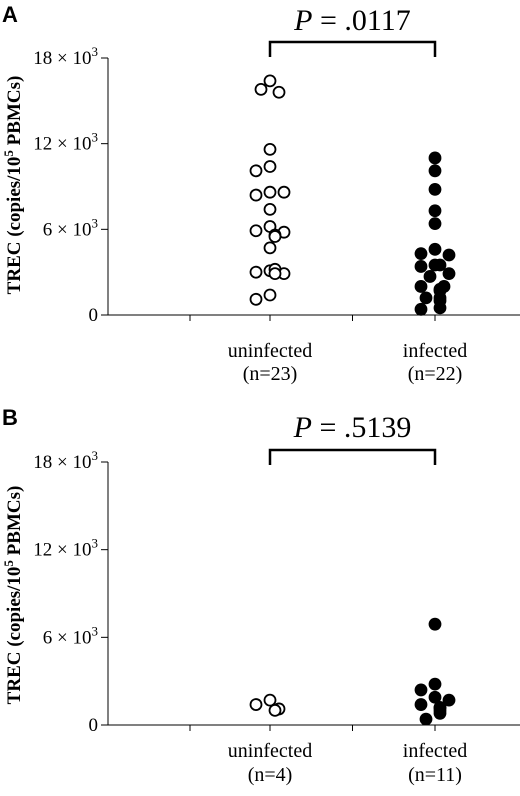 This screenshot has height=796, width=520. What do you see at coordinates (361, 427) in the screenshot?
I see `p-value-number: = .5139` at bounding box center [361, 427].